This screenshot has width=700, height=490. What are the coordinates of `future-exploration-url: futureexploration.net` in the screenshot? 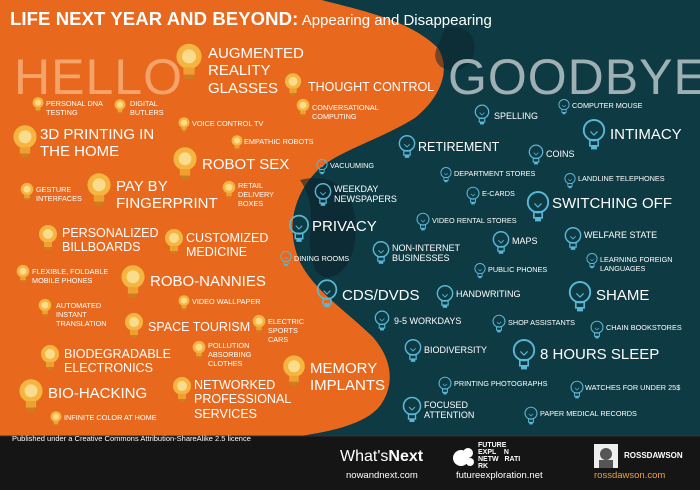 It's located at (499, 475).